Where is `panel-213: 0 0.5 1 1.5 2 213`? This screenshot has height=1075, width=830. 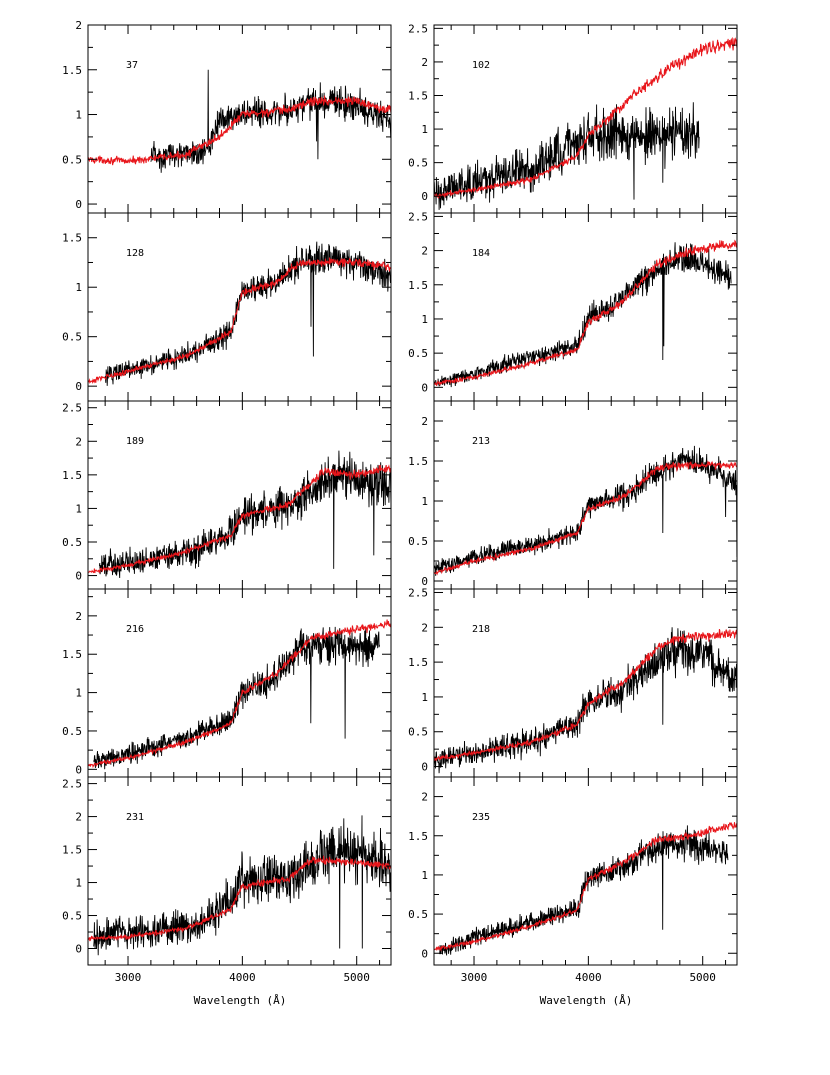
panel-213: 0 0.5 1 1.5 2 213 is located at coordinates (573, 495).